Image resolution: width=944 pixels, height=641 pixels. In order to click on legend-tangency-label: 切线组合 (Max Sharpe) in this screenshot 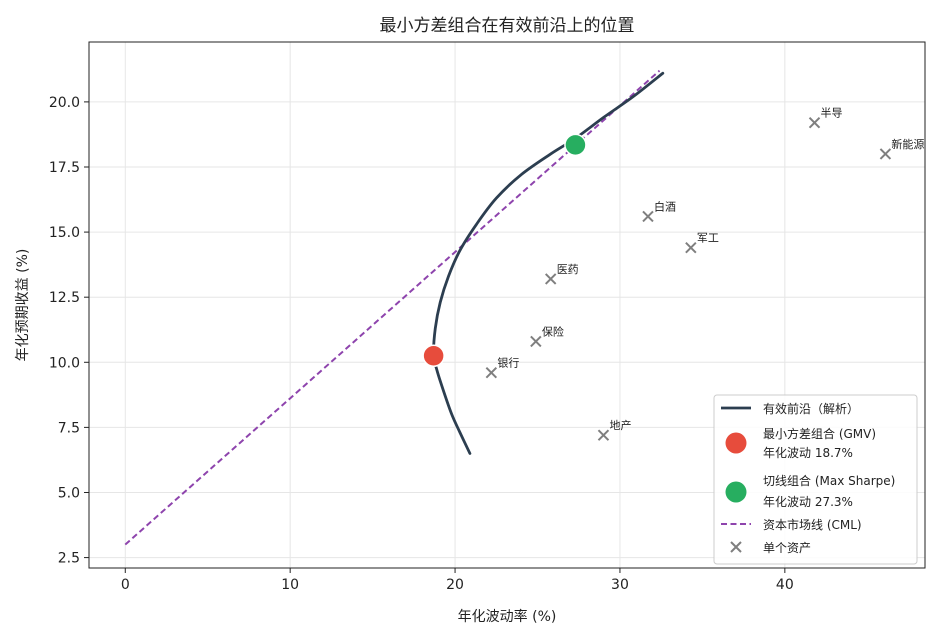, I will do `click(829, 480)`.